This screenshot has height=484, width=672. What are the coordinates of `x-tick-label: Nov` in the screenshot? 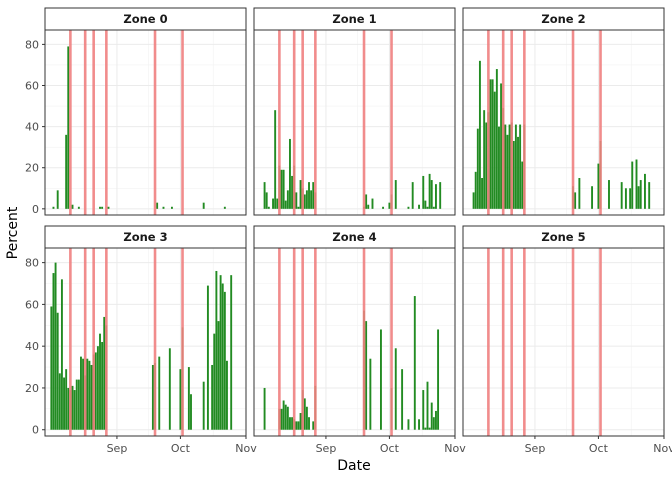 It's located at (662, 448).